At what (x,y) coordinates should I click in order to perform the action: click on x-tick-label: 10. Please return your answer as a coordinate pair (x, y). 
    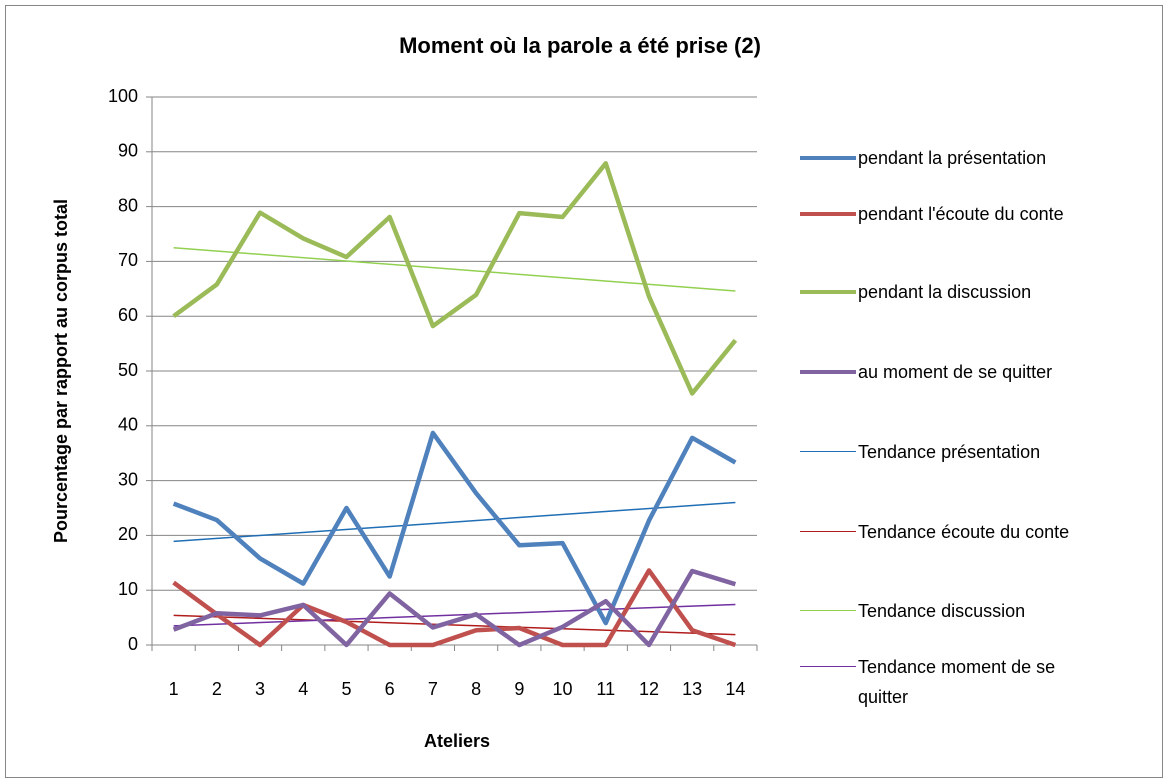
    Looking at the image, I should click on (563, 689).